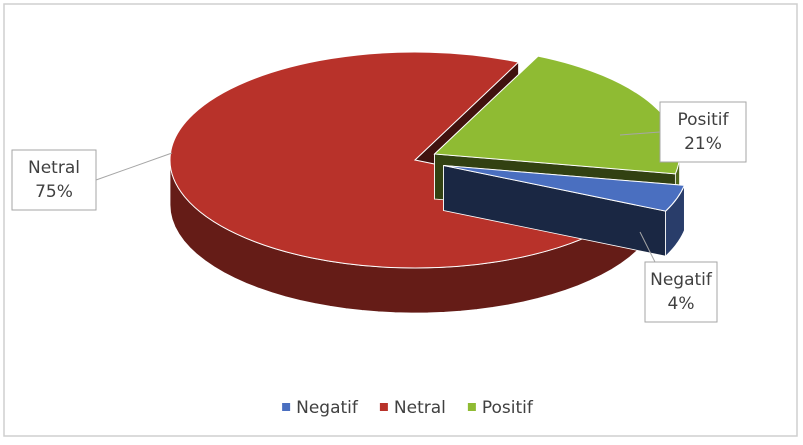  I want to click on data-label-name: Negatif, so click(681, 280).